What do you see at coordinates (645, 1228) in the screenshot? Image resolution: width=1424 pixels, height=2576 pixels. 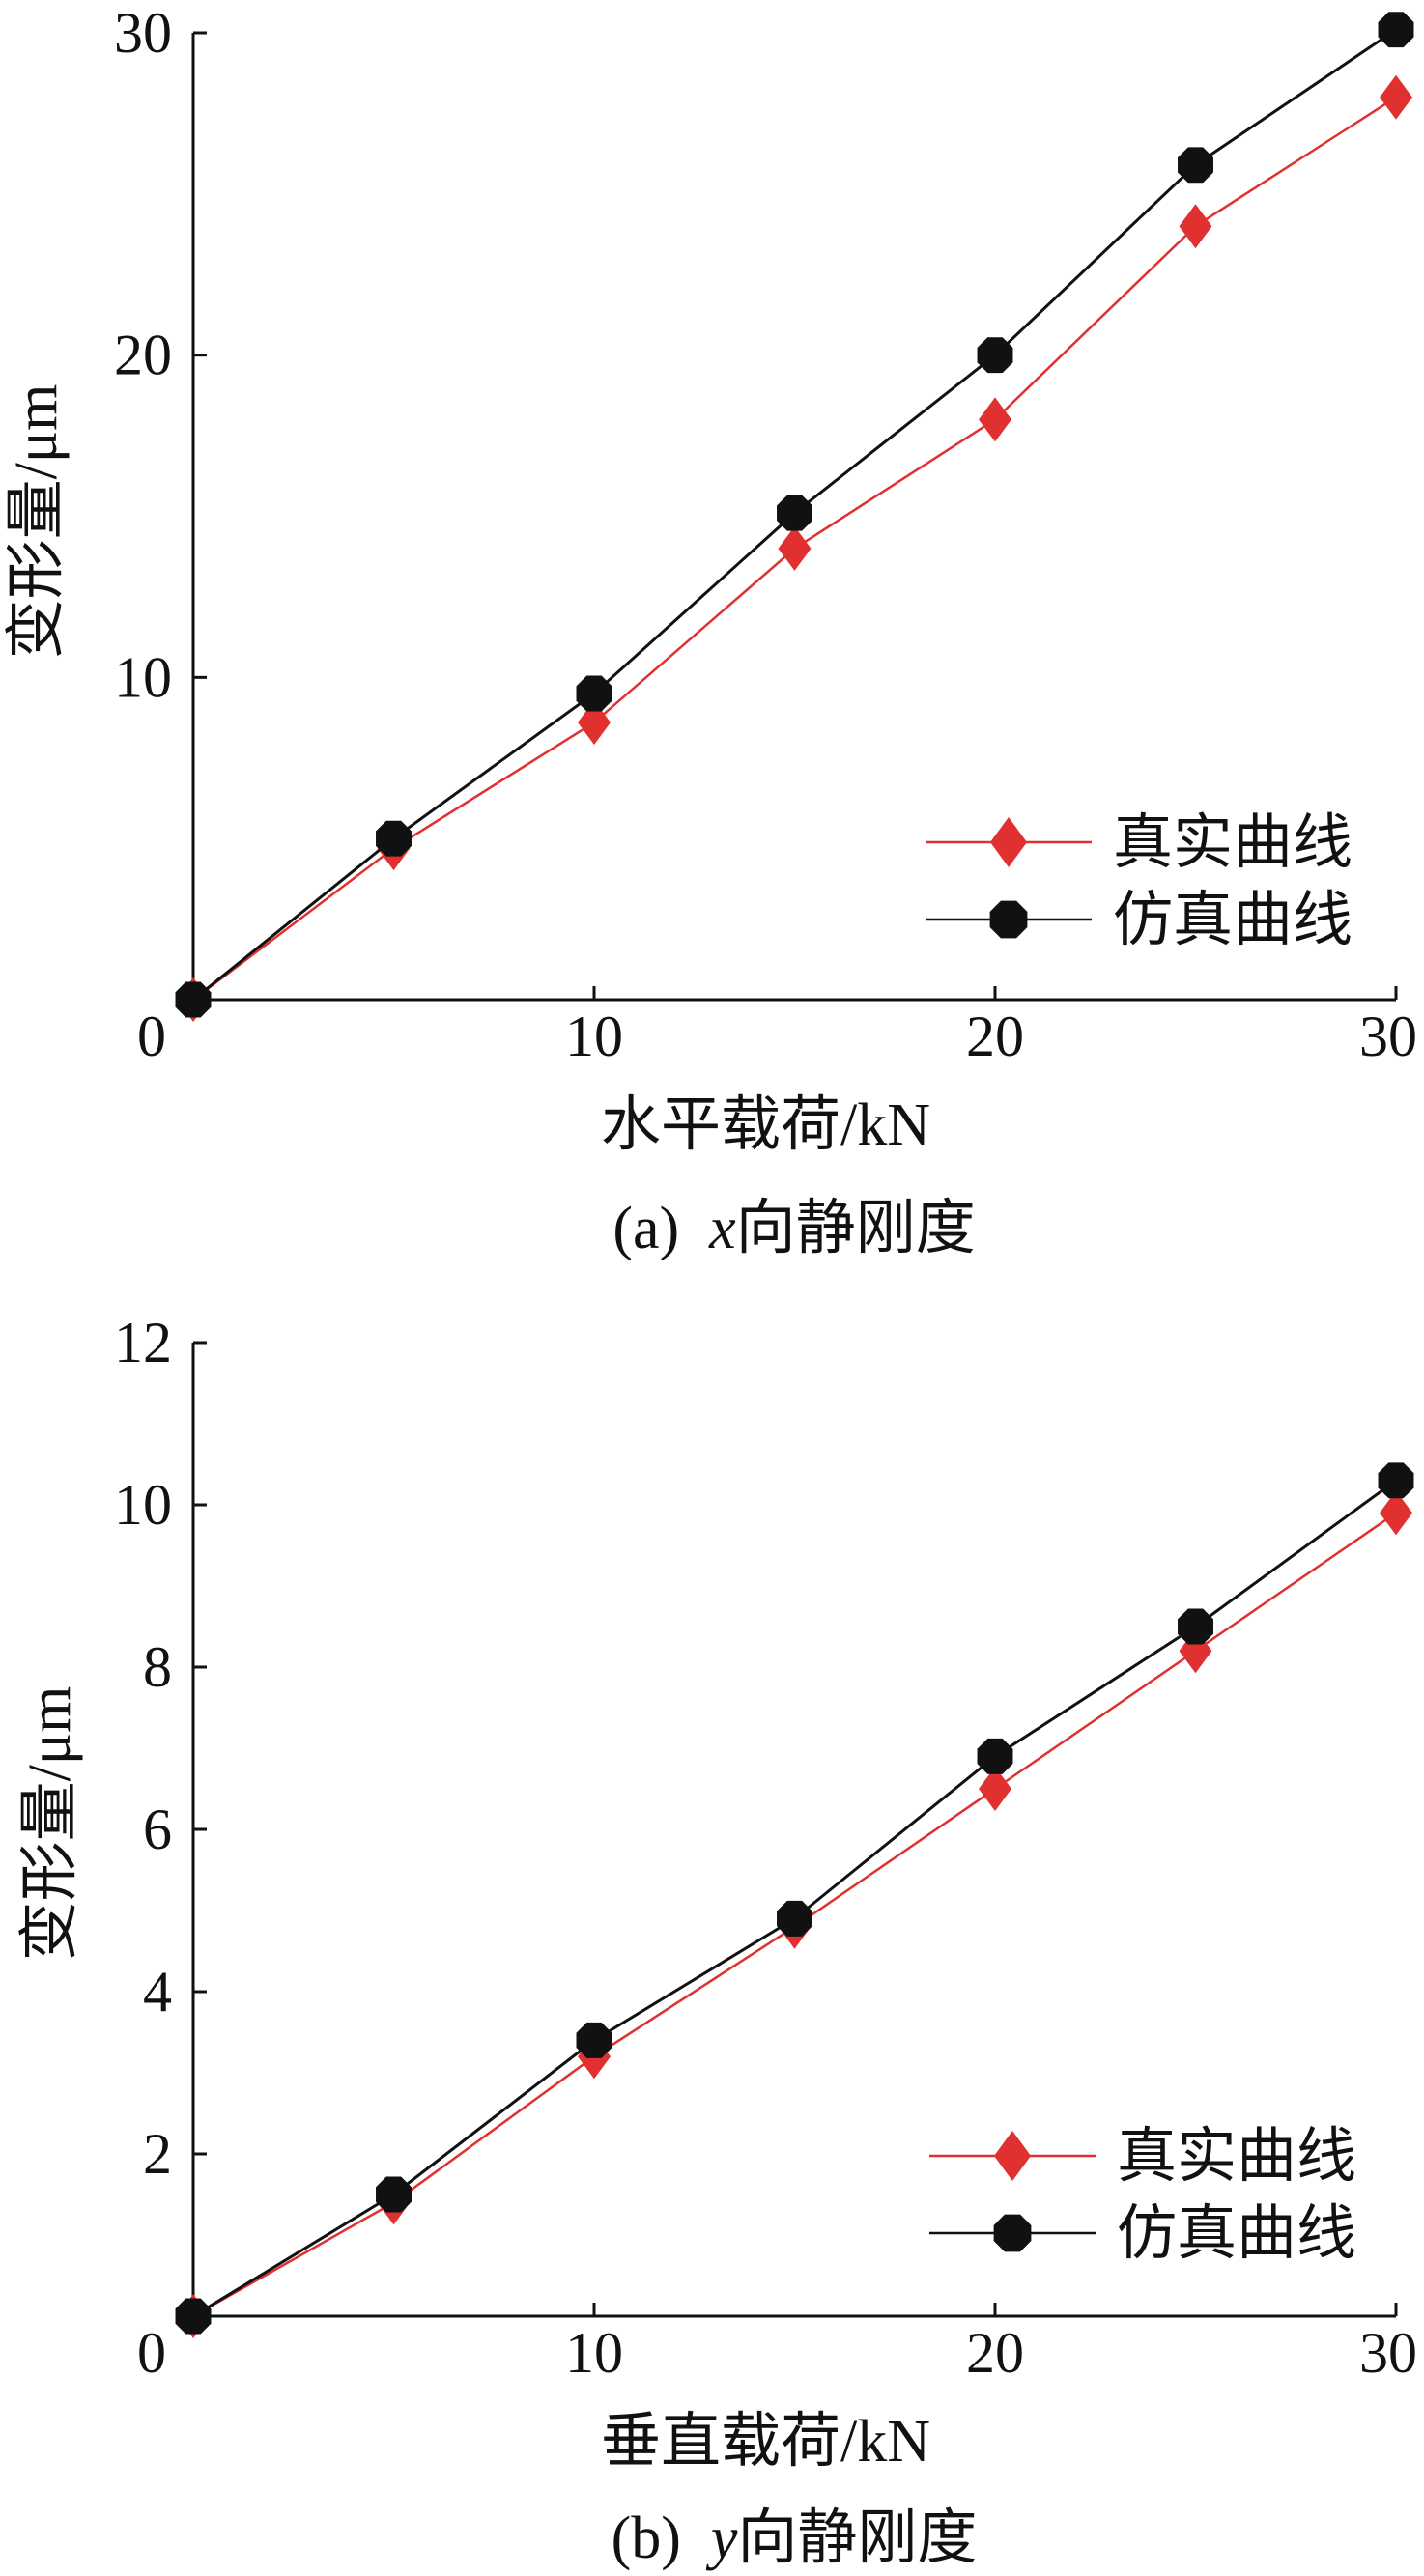 I see `caption-prefix: (a)` at bounding box center [645, 1228].